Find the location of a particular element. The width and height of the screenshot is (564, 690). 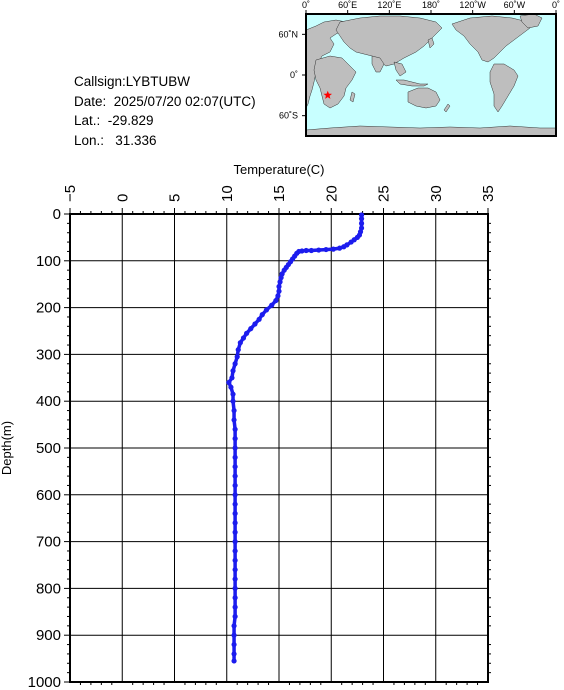

map-lat-label: 0˚ is located at coordinates (294, 75).